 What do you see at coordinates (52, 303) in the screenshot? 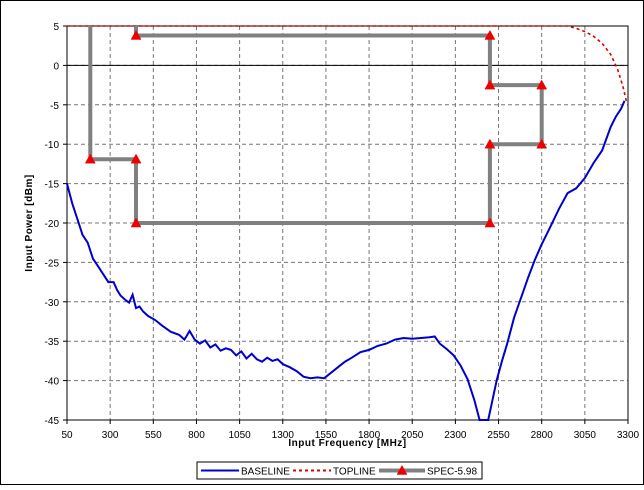
I see `y-tick-label: -30` at bounding box center [52, 303].